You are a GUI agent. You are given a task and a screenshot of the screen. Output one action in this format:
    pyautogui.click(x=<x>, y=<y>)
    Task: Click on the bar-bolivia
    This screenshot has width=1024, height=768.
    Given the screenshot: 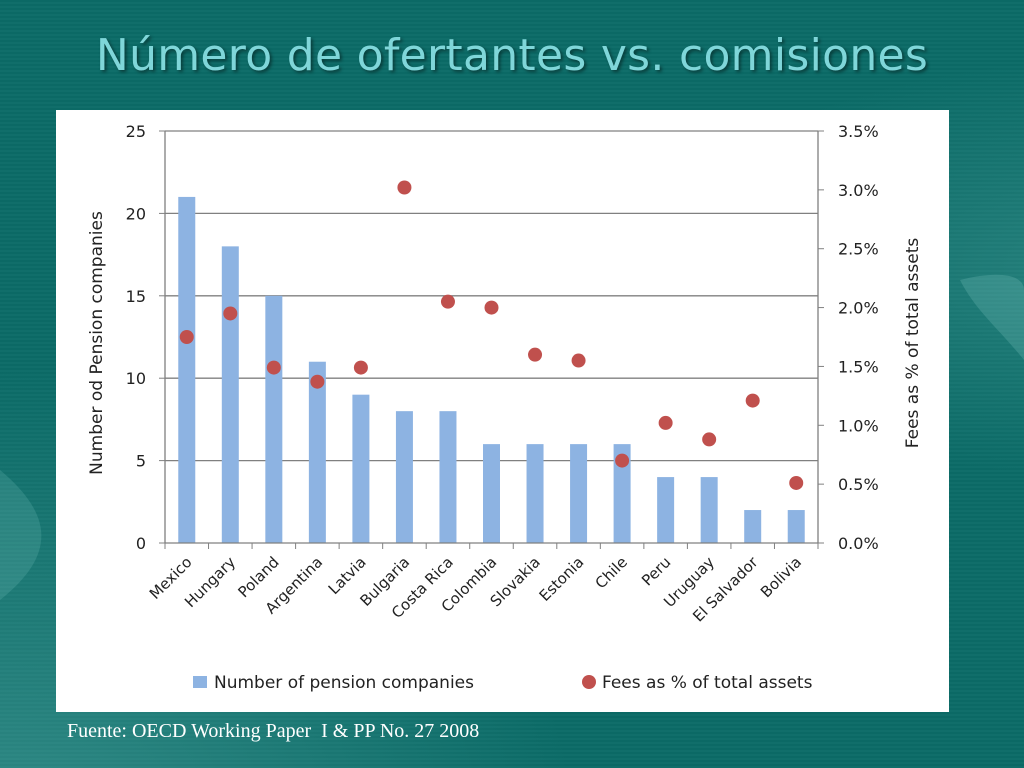 What is the action you would take?
    pyautogui.click(x=796, y=526)
    